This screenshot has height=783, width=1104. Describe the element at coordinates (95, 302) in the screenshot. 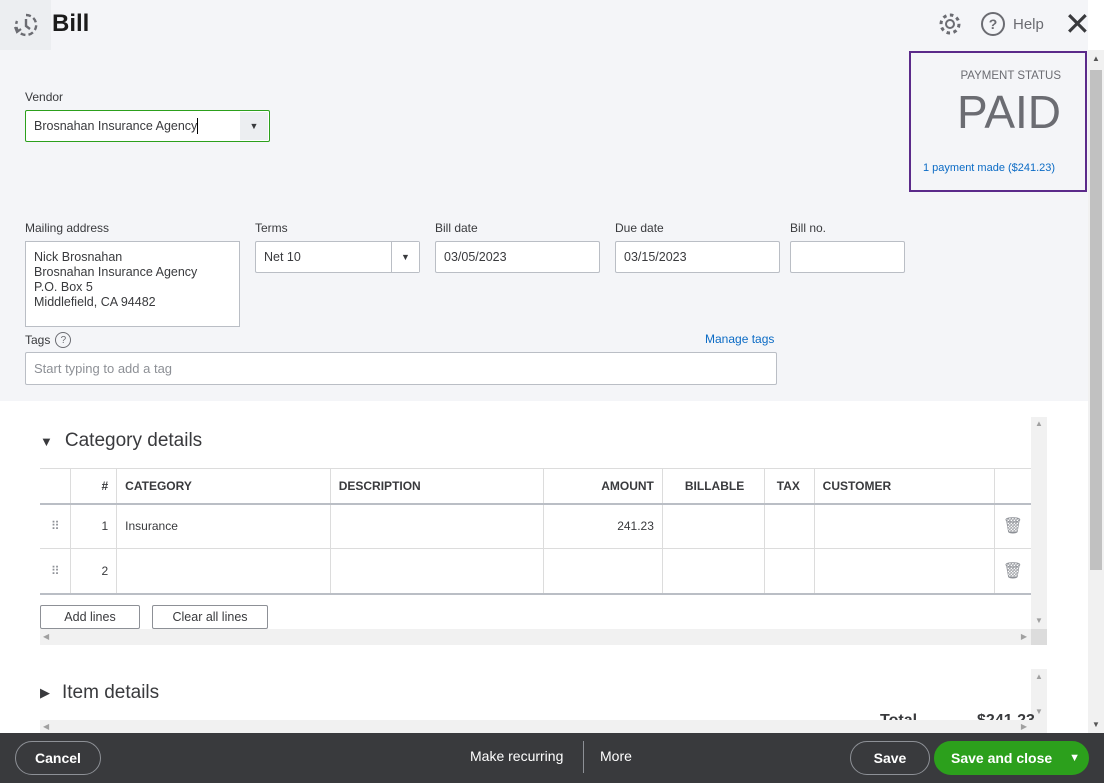

I see `address-line: Middlefield, CA 94482` at that location.